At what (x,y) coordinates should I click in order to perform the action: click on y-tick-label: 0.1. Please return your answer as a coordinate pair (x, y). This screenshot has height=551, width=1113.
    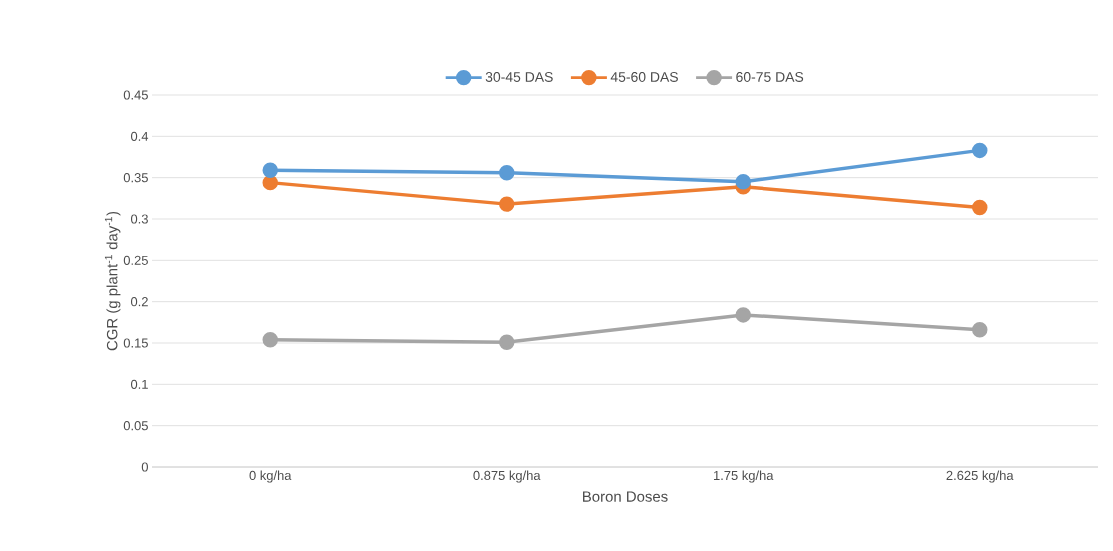
    Looking at the image, I should click on (139, 384).